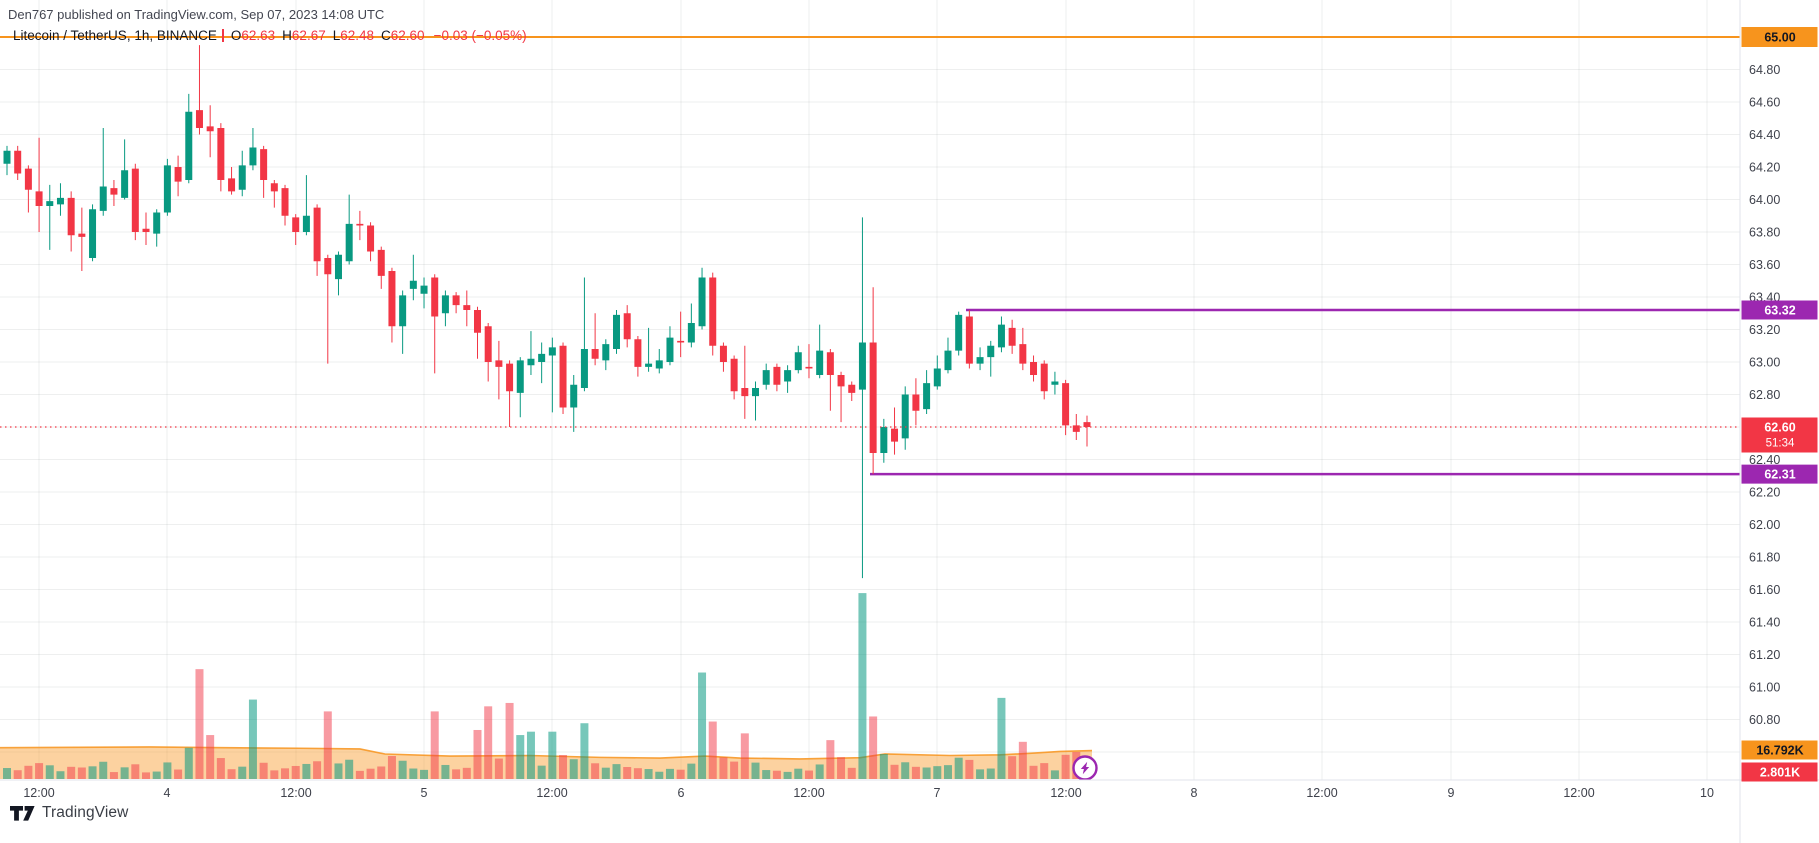 This screenshot has height=843, width=1819. What do you see at coordinates (937, 793) in the screenshot?
I see `svg-text: 7` at bounding box center [937, 793].